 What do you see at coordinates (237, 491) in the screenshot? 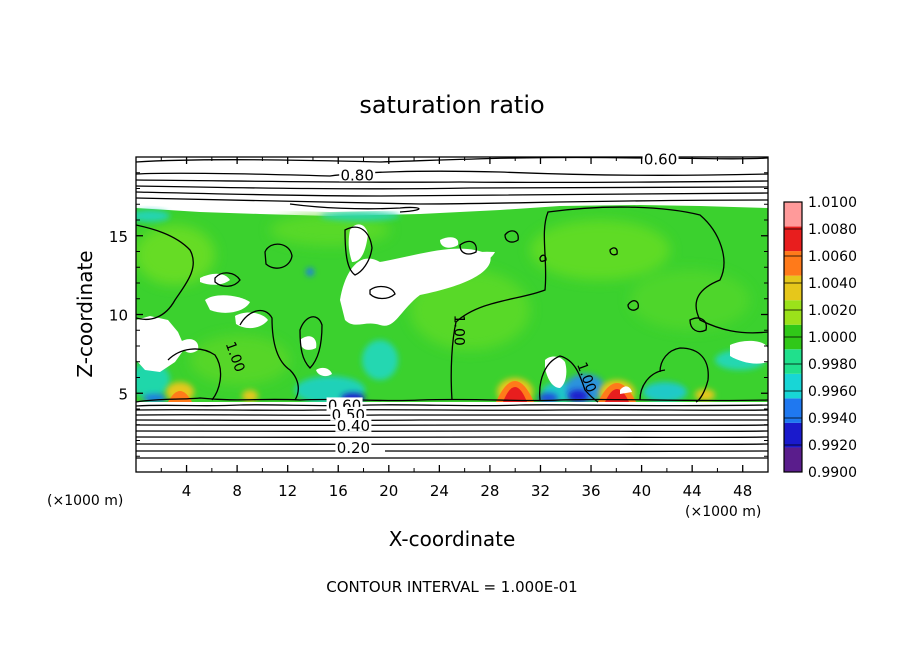
I see `x-tick-label: 8` at bounding box center [237, 491].